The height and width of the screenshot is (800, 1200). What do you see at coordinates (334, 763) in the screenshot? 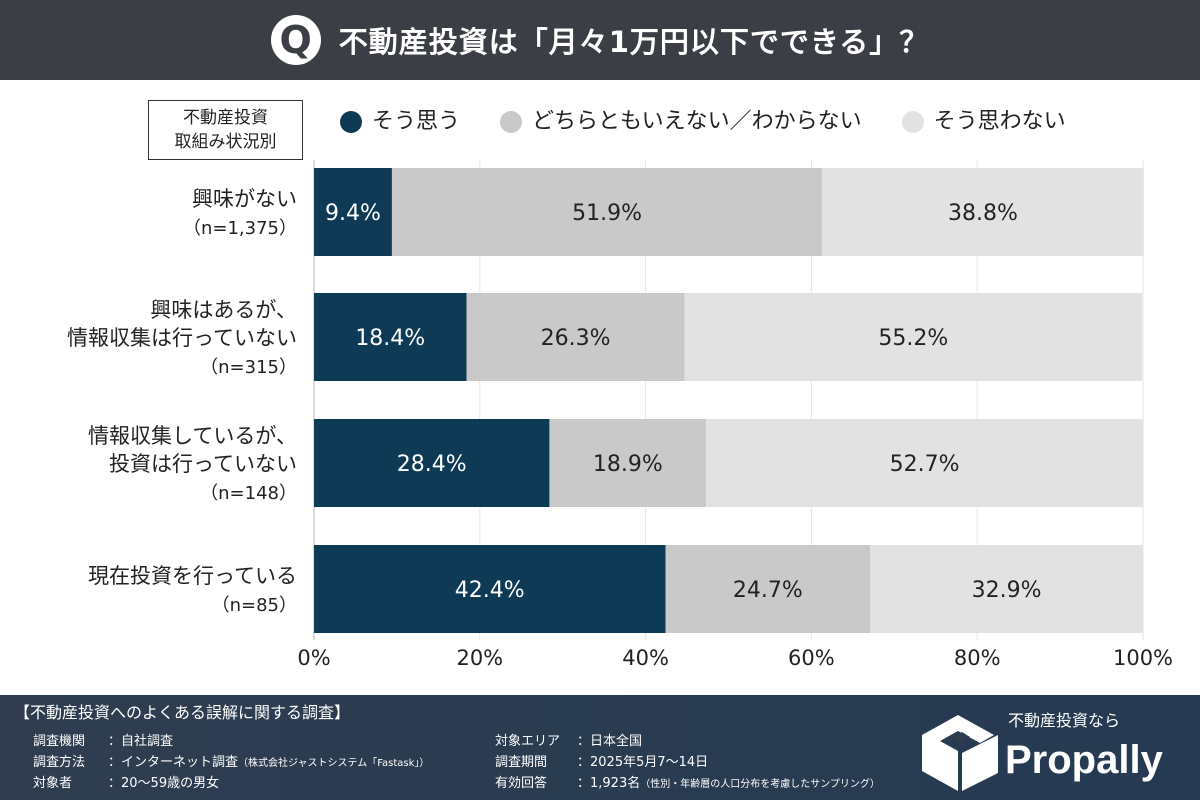
I see `survey-info-note: （株式会社ジャストシステム「Fastask」）` at bounding box center [334, 763].